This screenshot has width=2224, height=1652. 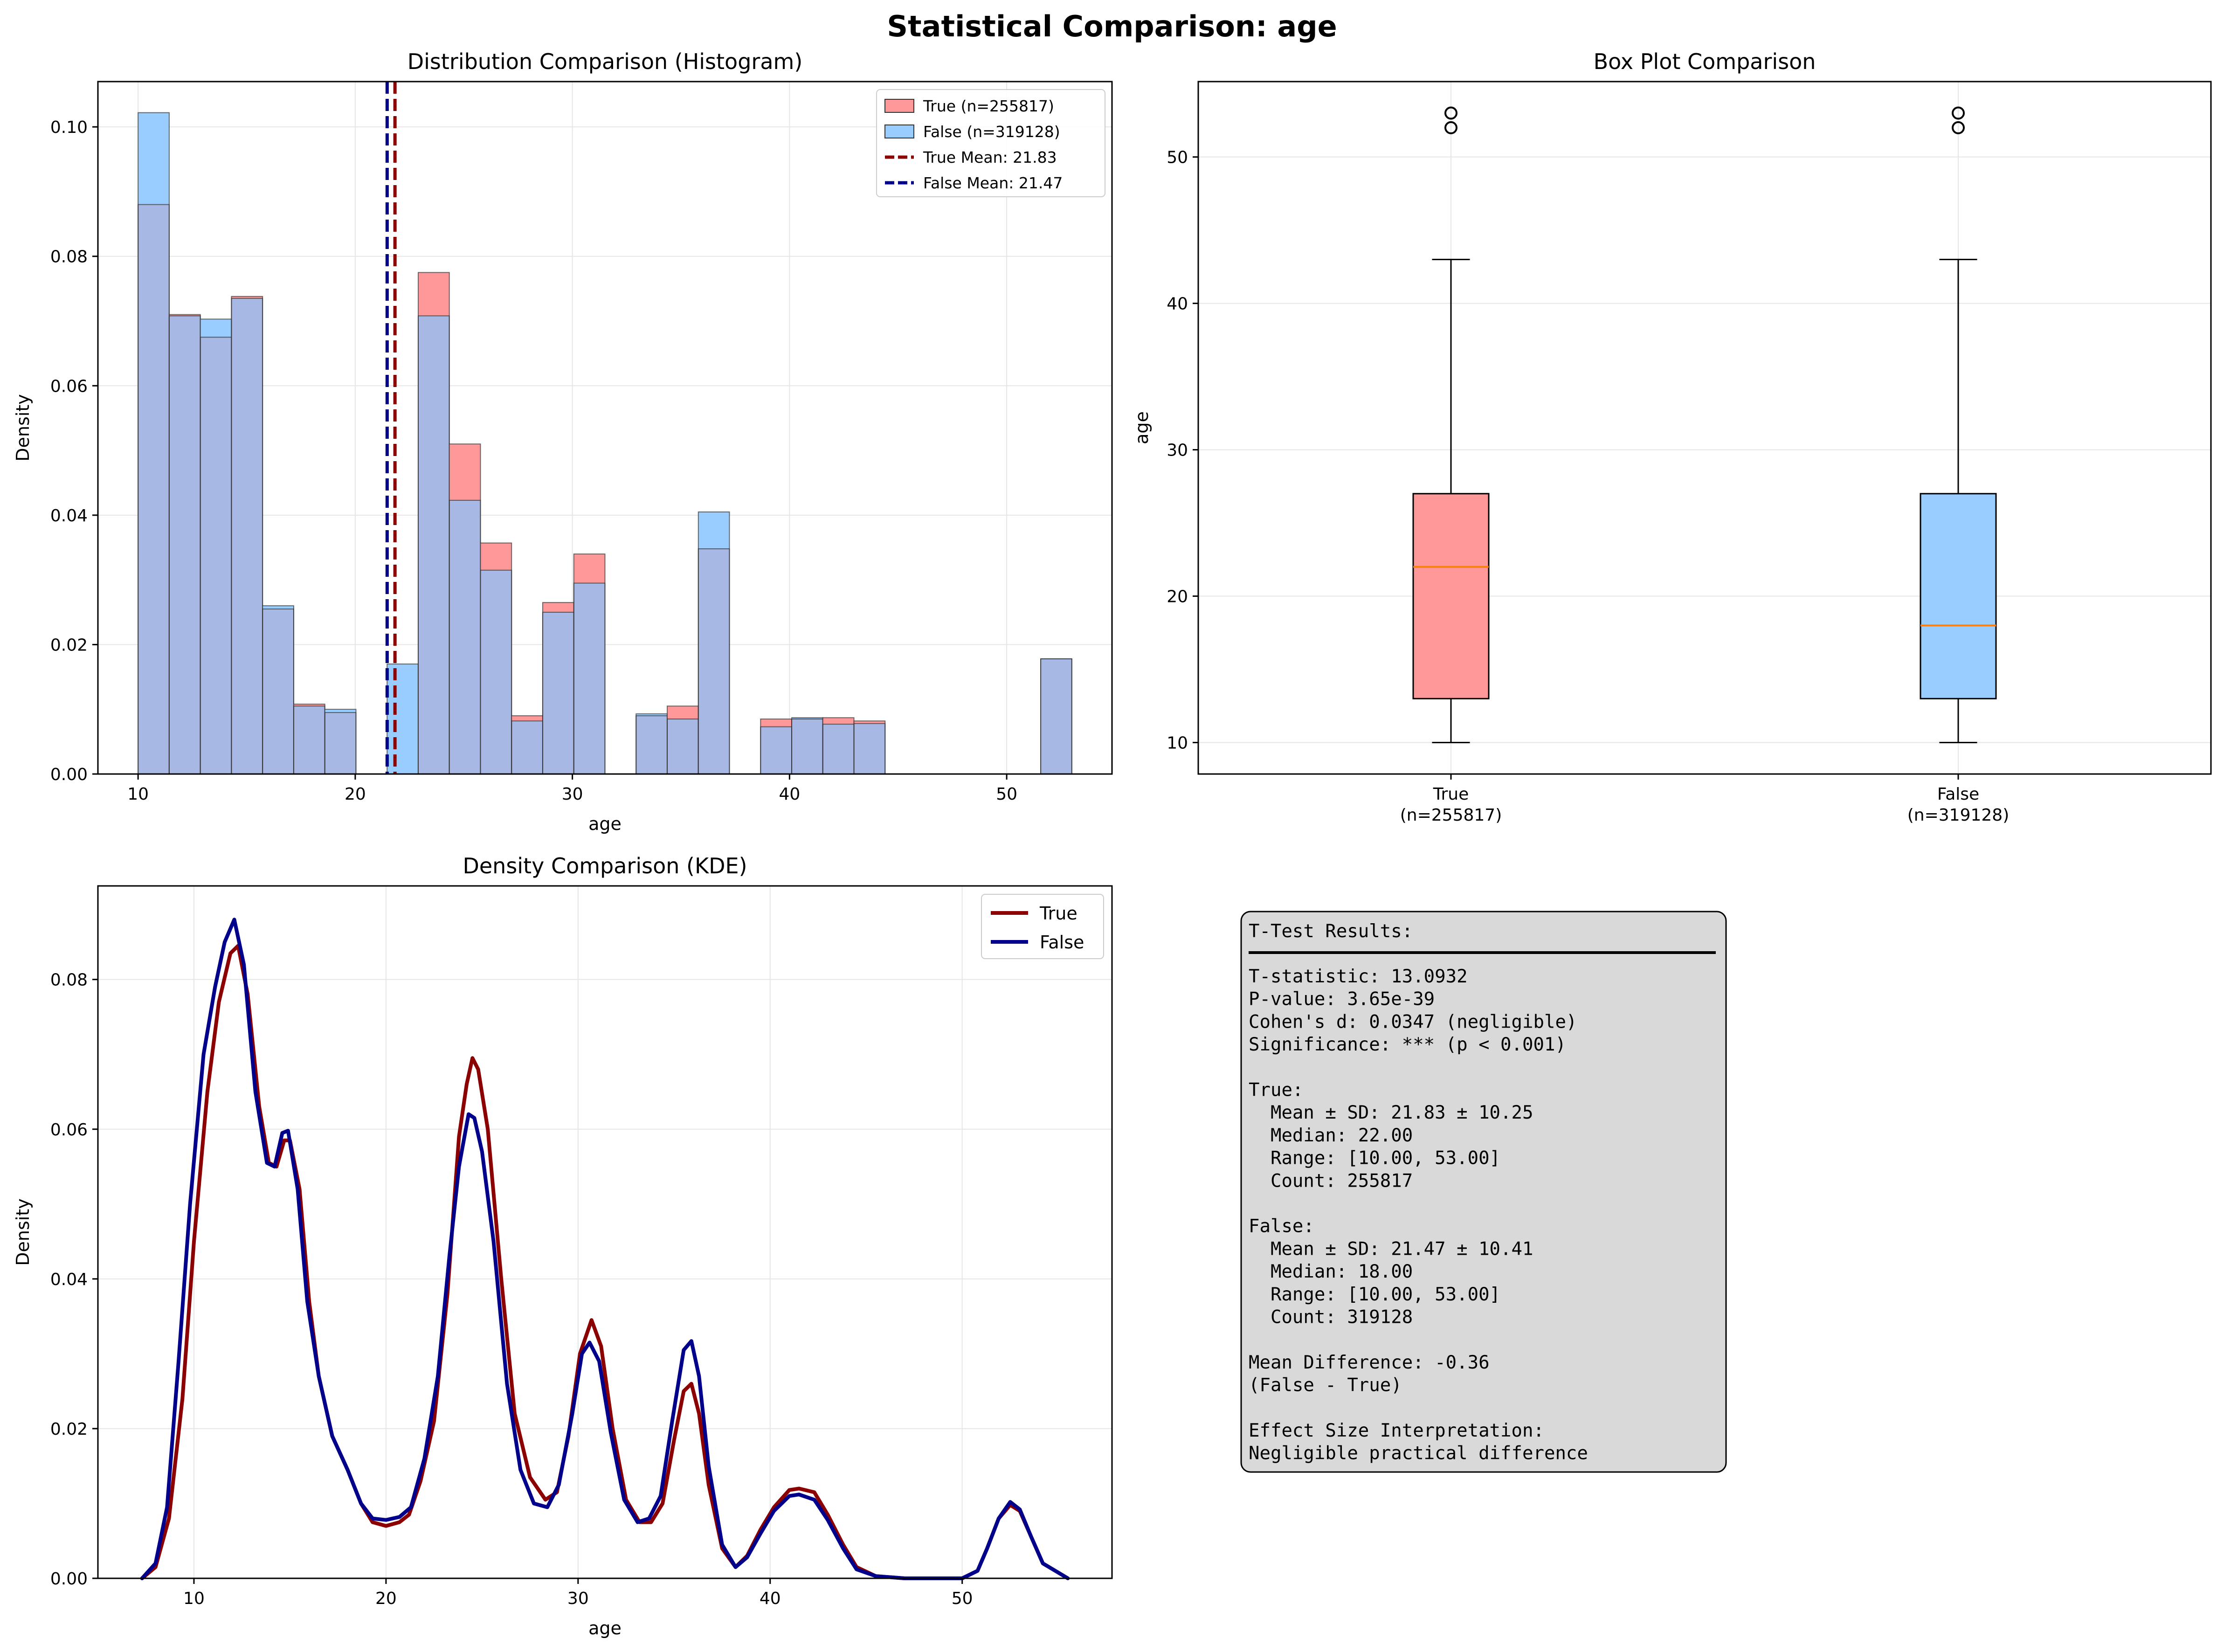 What do you see at coordinates (989, 106) in the screenshot?
I see `legend-true-label: True (n=255817)` at bounding box center [989, 106].